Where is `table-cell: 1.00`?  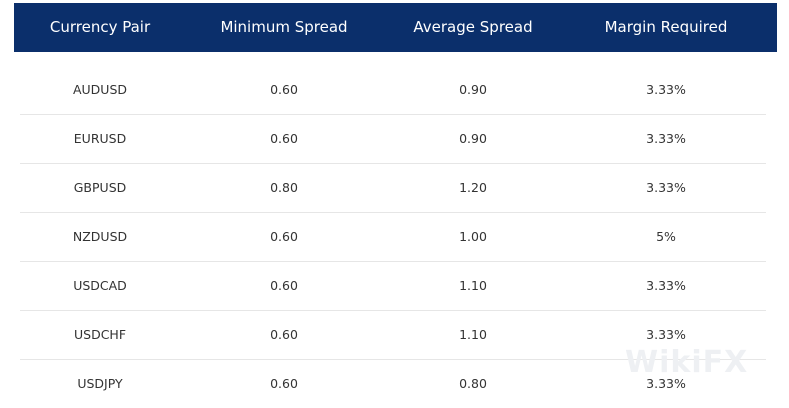
table-cell: 1.00 is located at coordinates (473, 236).